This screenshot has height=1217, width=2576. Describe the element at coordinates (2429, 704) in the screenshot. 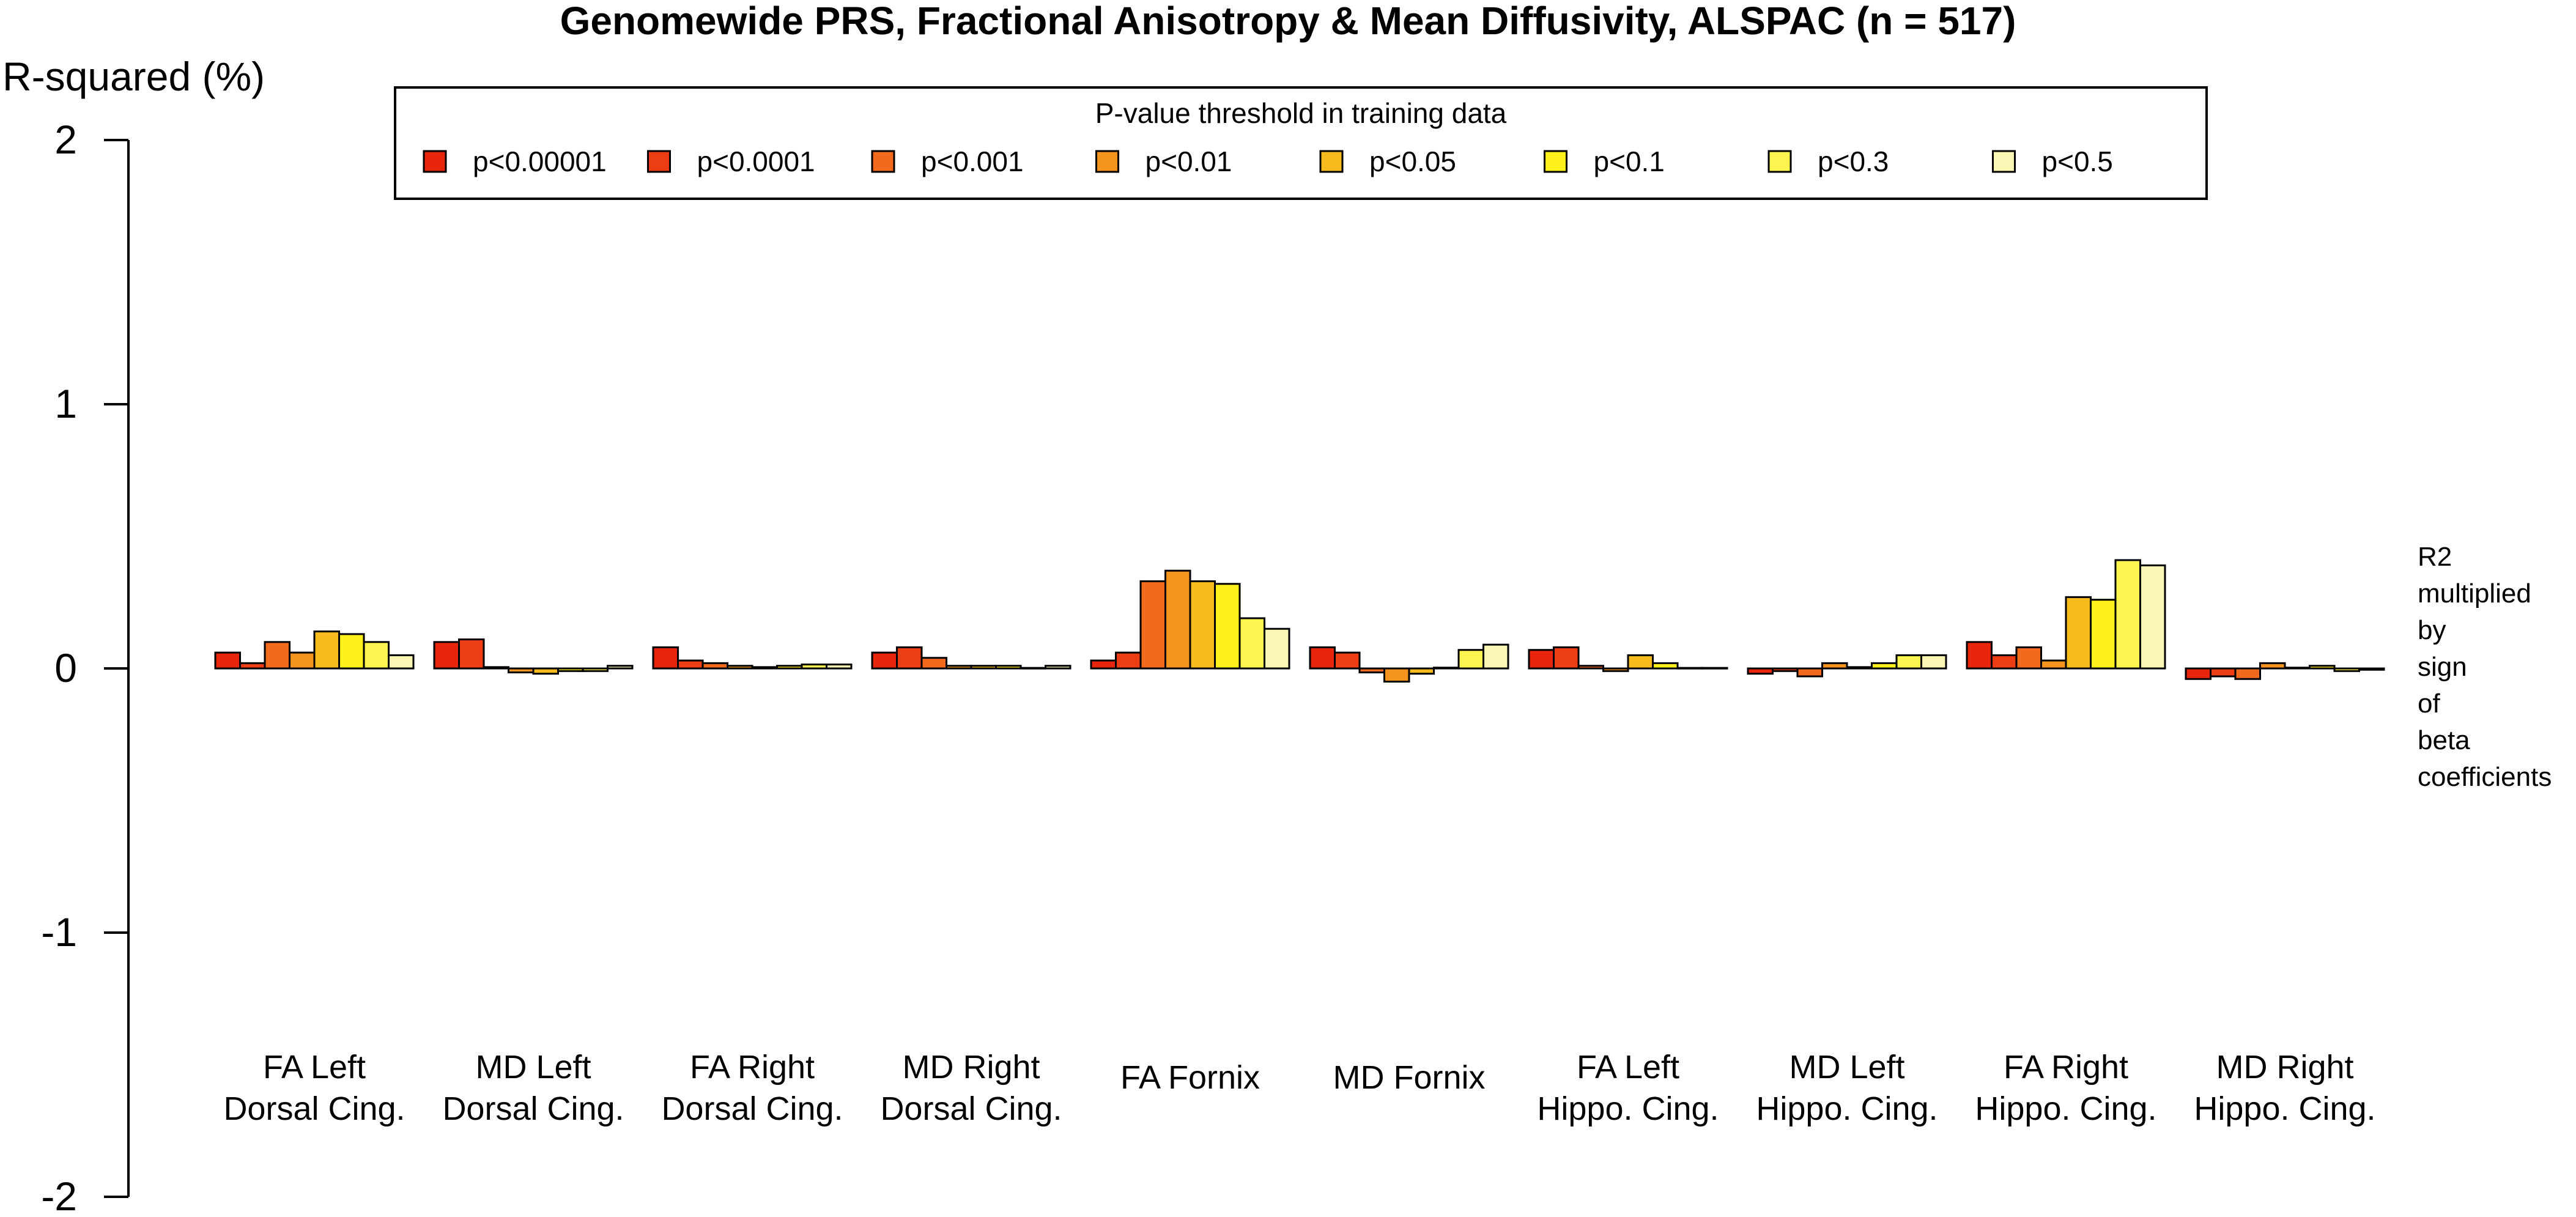

I see `side-note-line: of` at that location.